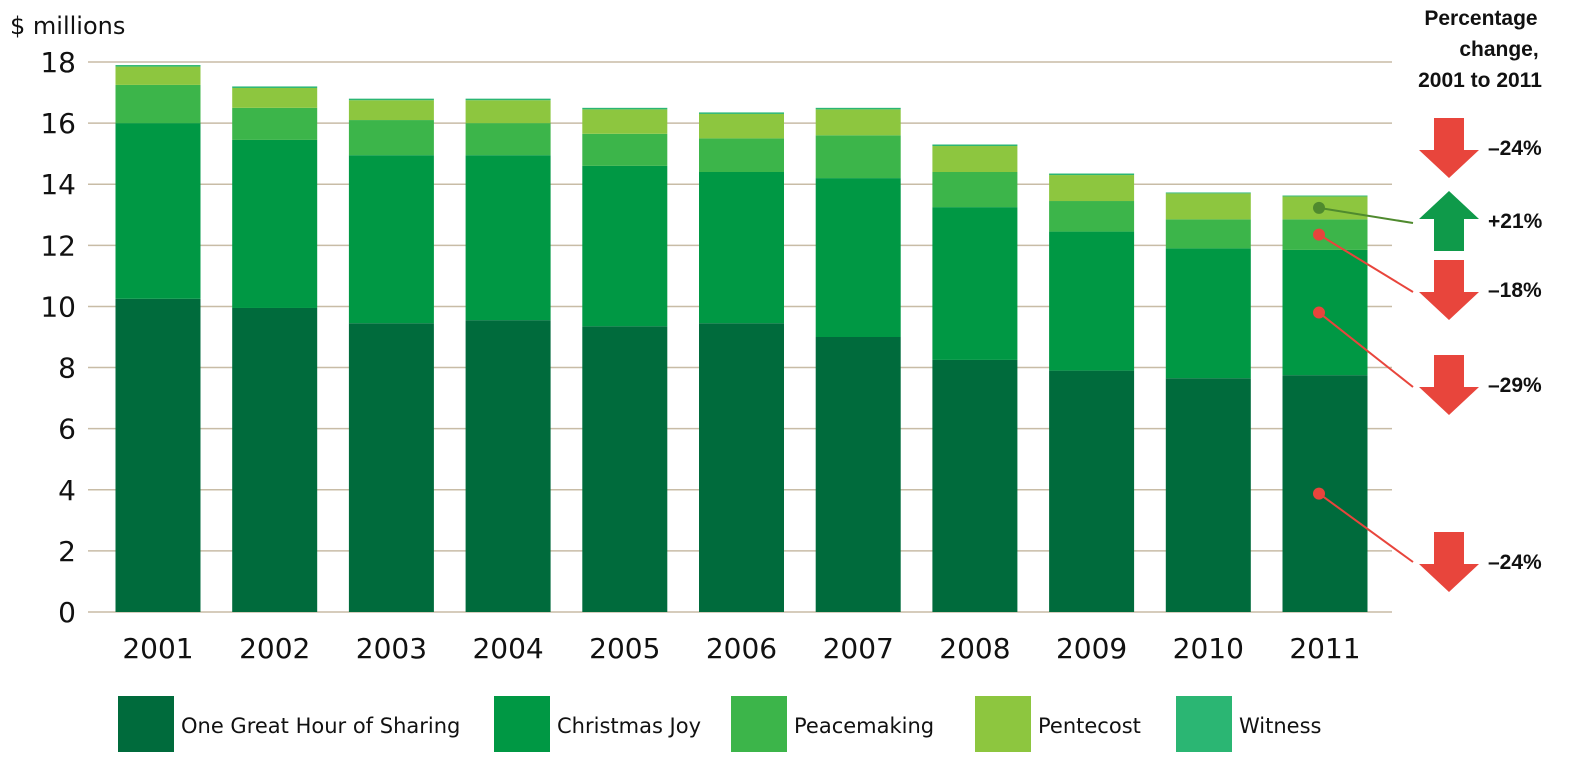 The width and height of the screenshot is (1589, 762). I want to click on pct-change-label: –29%, so click(1515, 385).